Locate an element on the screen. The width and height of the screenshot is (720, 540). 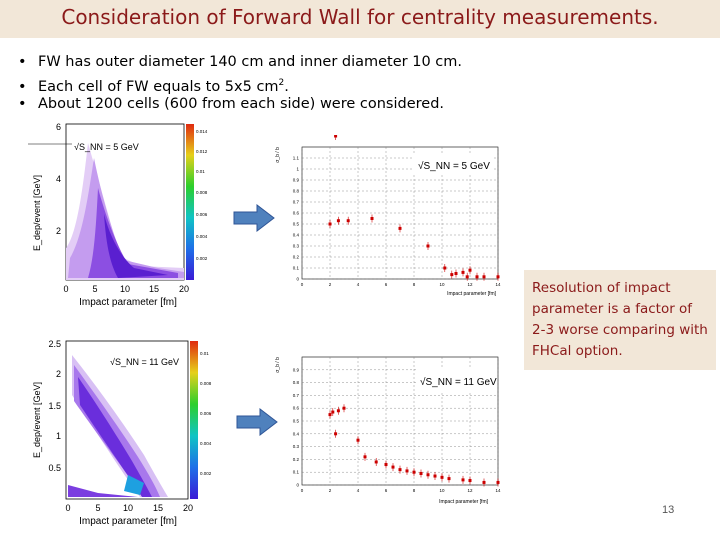
x-tick: 2 is located at coordinates (330, 490).